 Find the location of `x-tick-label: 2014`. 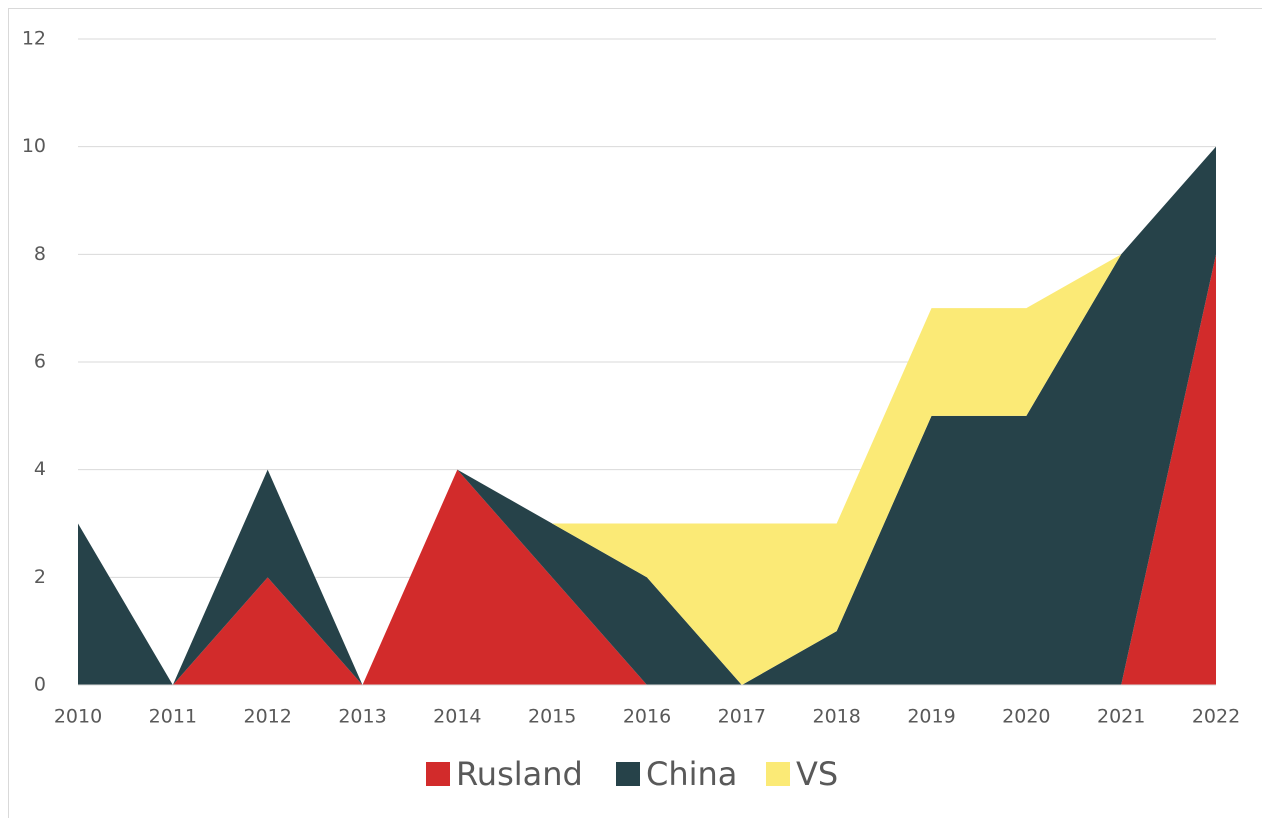

x-tick-label: 2014 is located at coordinates (457, 717).